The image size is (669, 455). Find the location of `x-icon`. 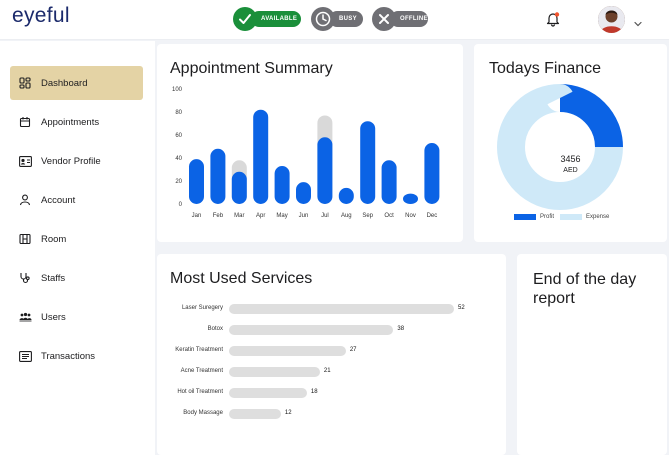

x-icon is located at coordinates (384, 19).